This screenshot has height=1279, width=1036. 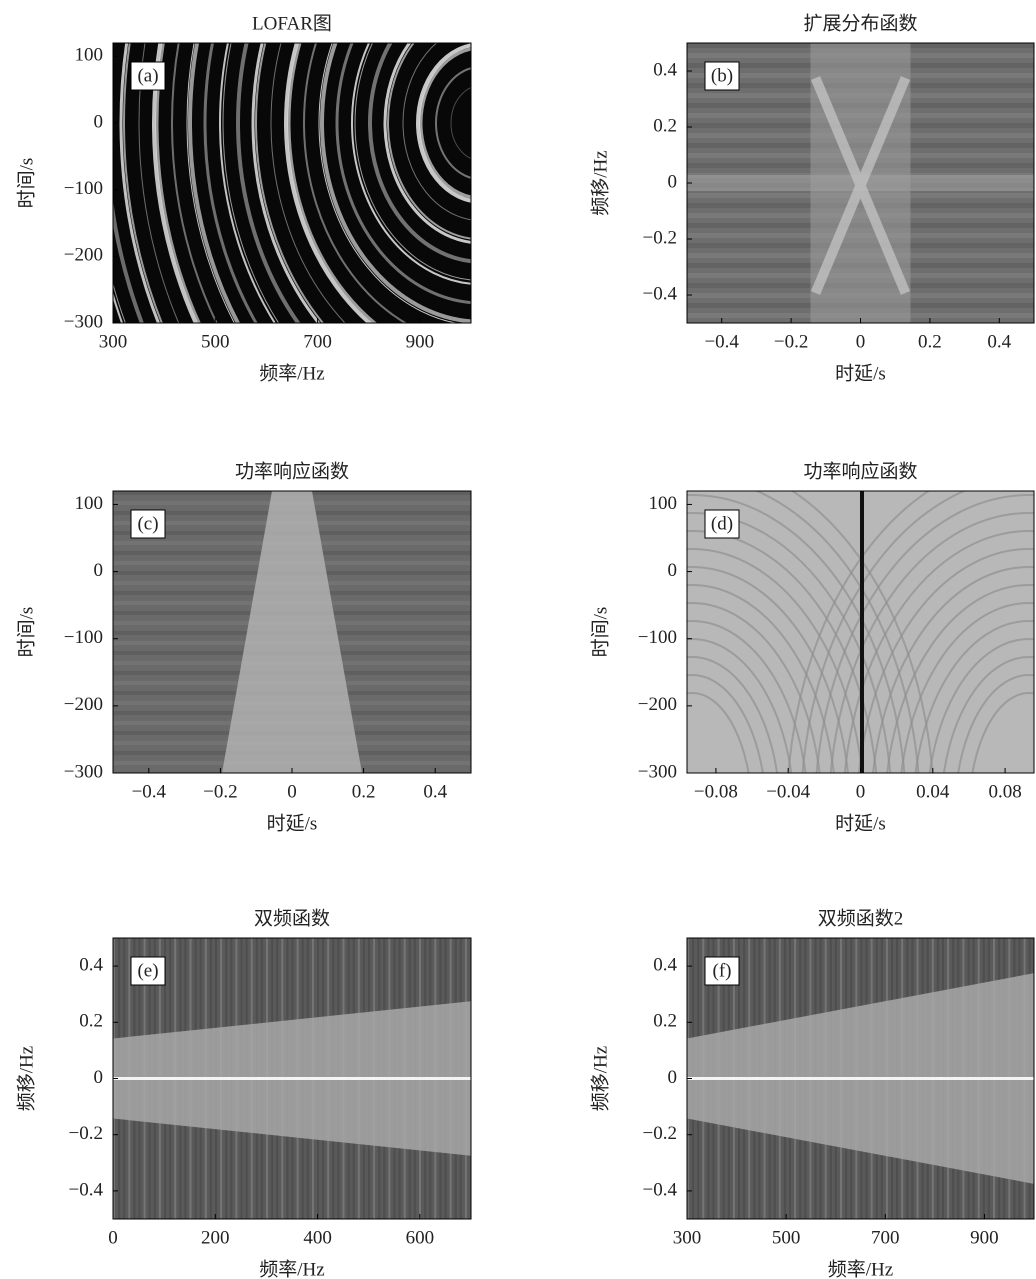 I want to click on y-tick-label: 0.2, so click(x=665, y=1021).